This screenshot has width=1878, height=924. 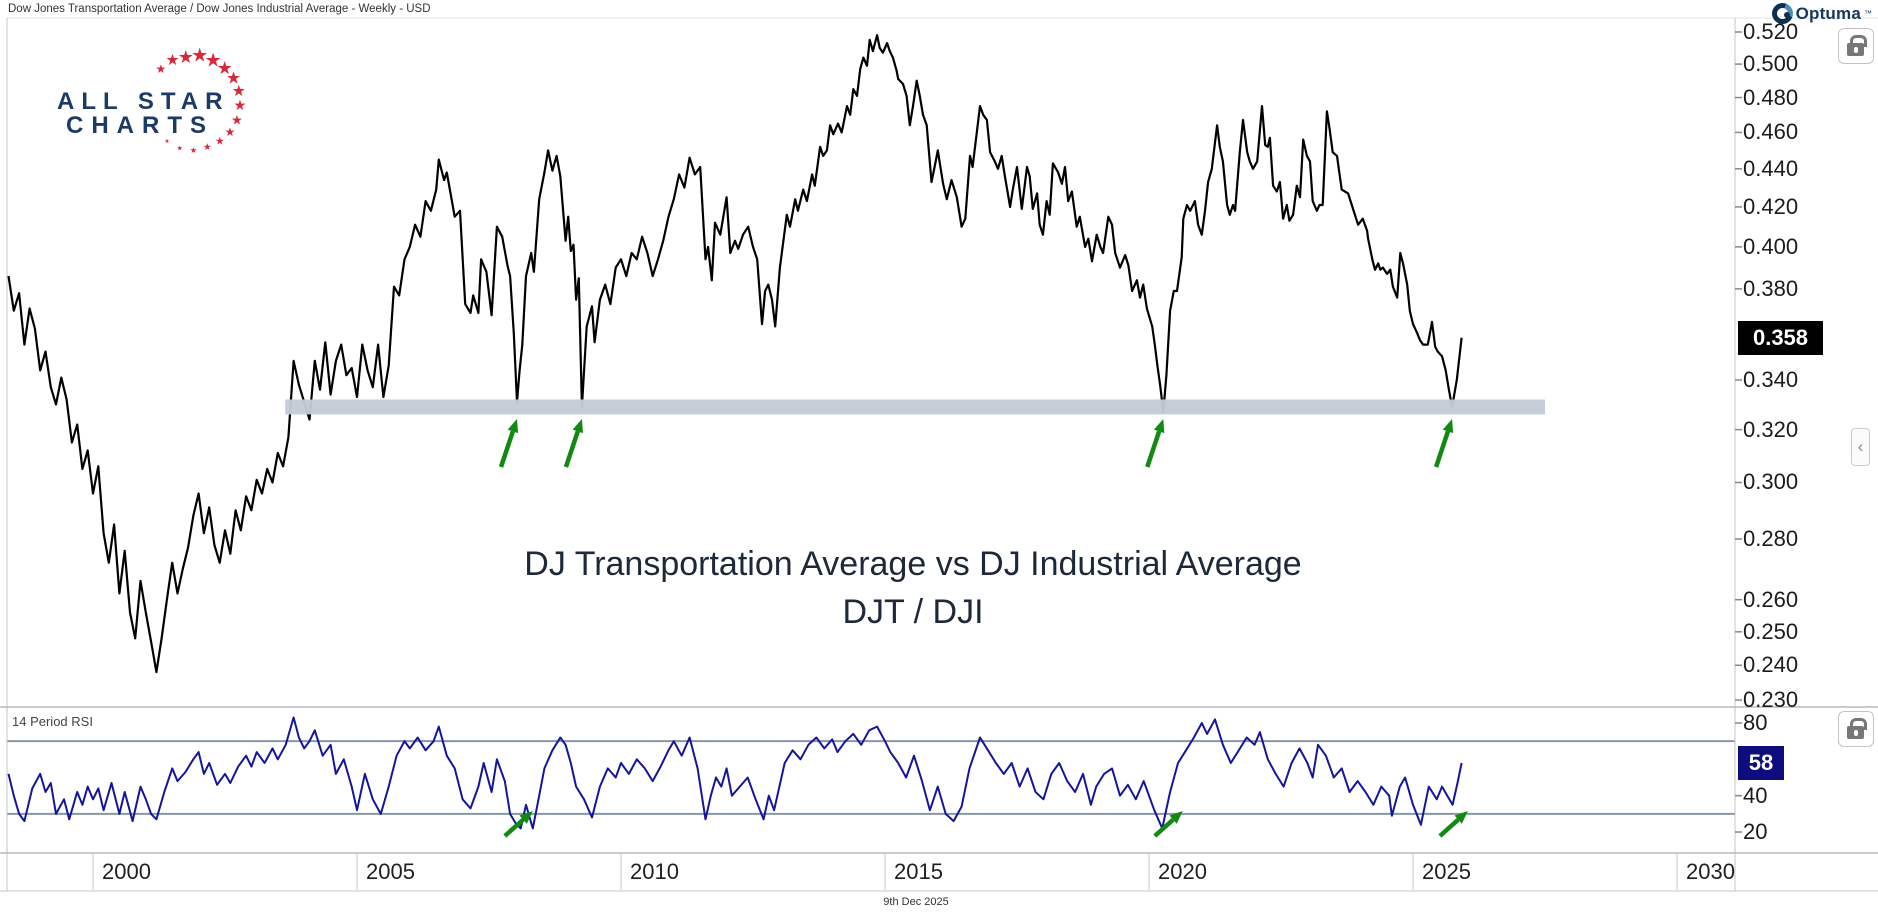 What do you see at coordinates (1771, 631) in the screenshot?
I see `price-axis-tick-label: 0.250` at bounding box center [1771, 631].